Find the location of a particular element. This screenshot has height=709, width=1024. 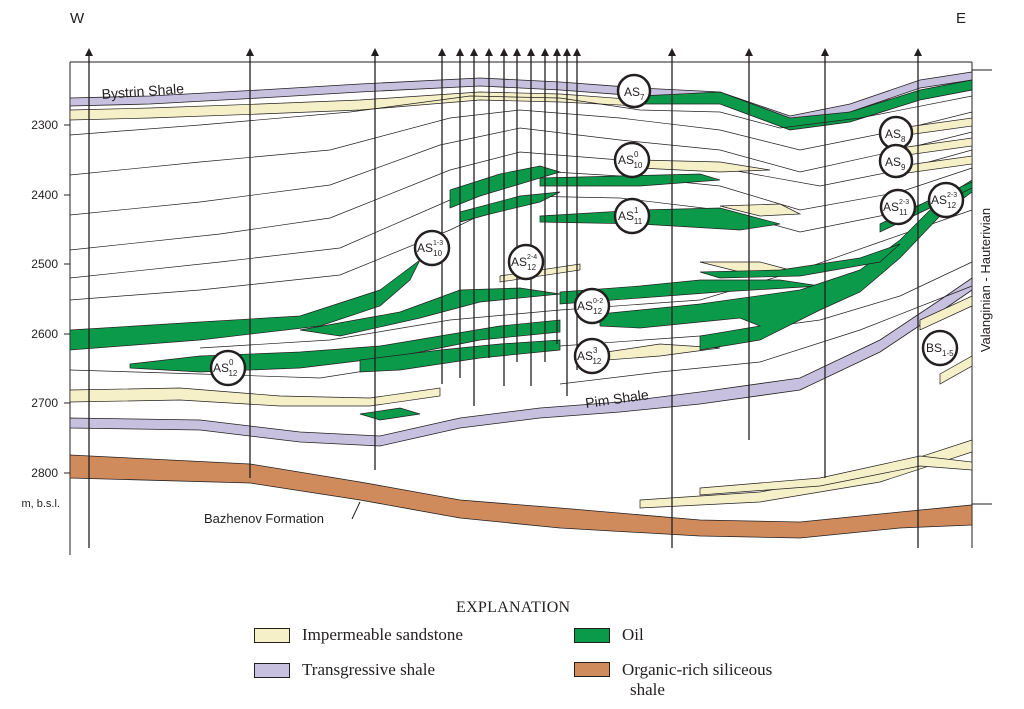

depth-tick-2800: 2800 is located at coordinates (44, 473).